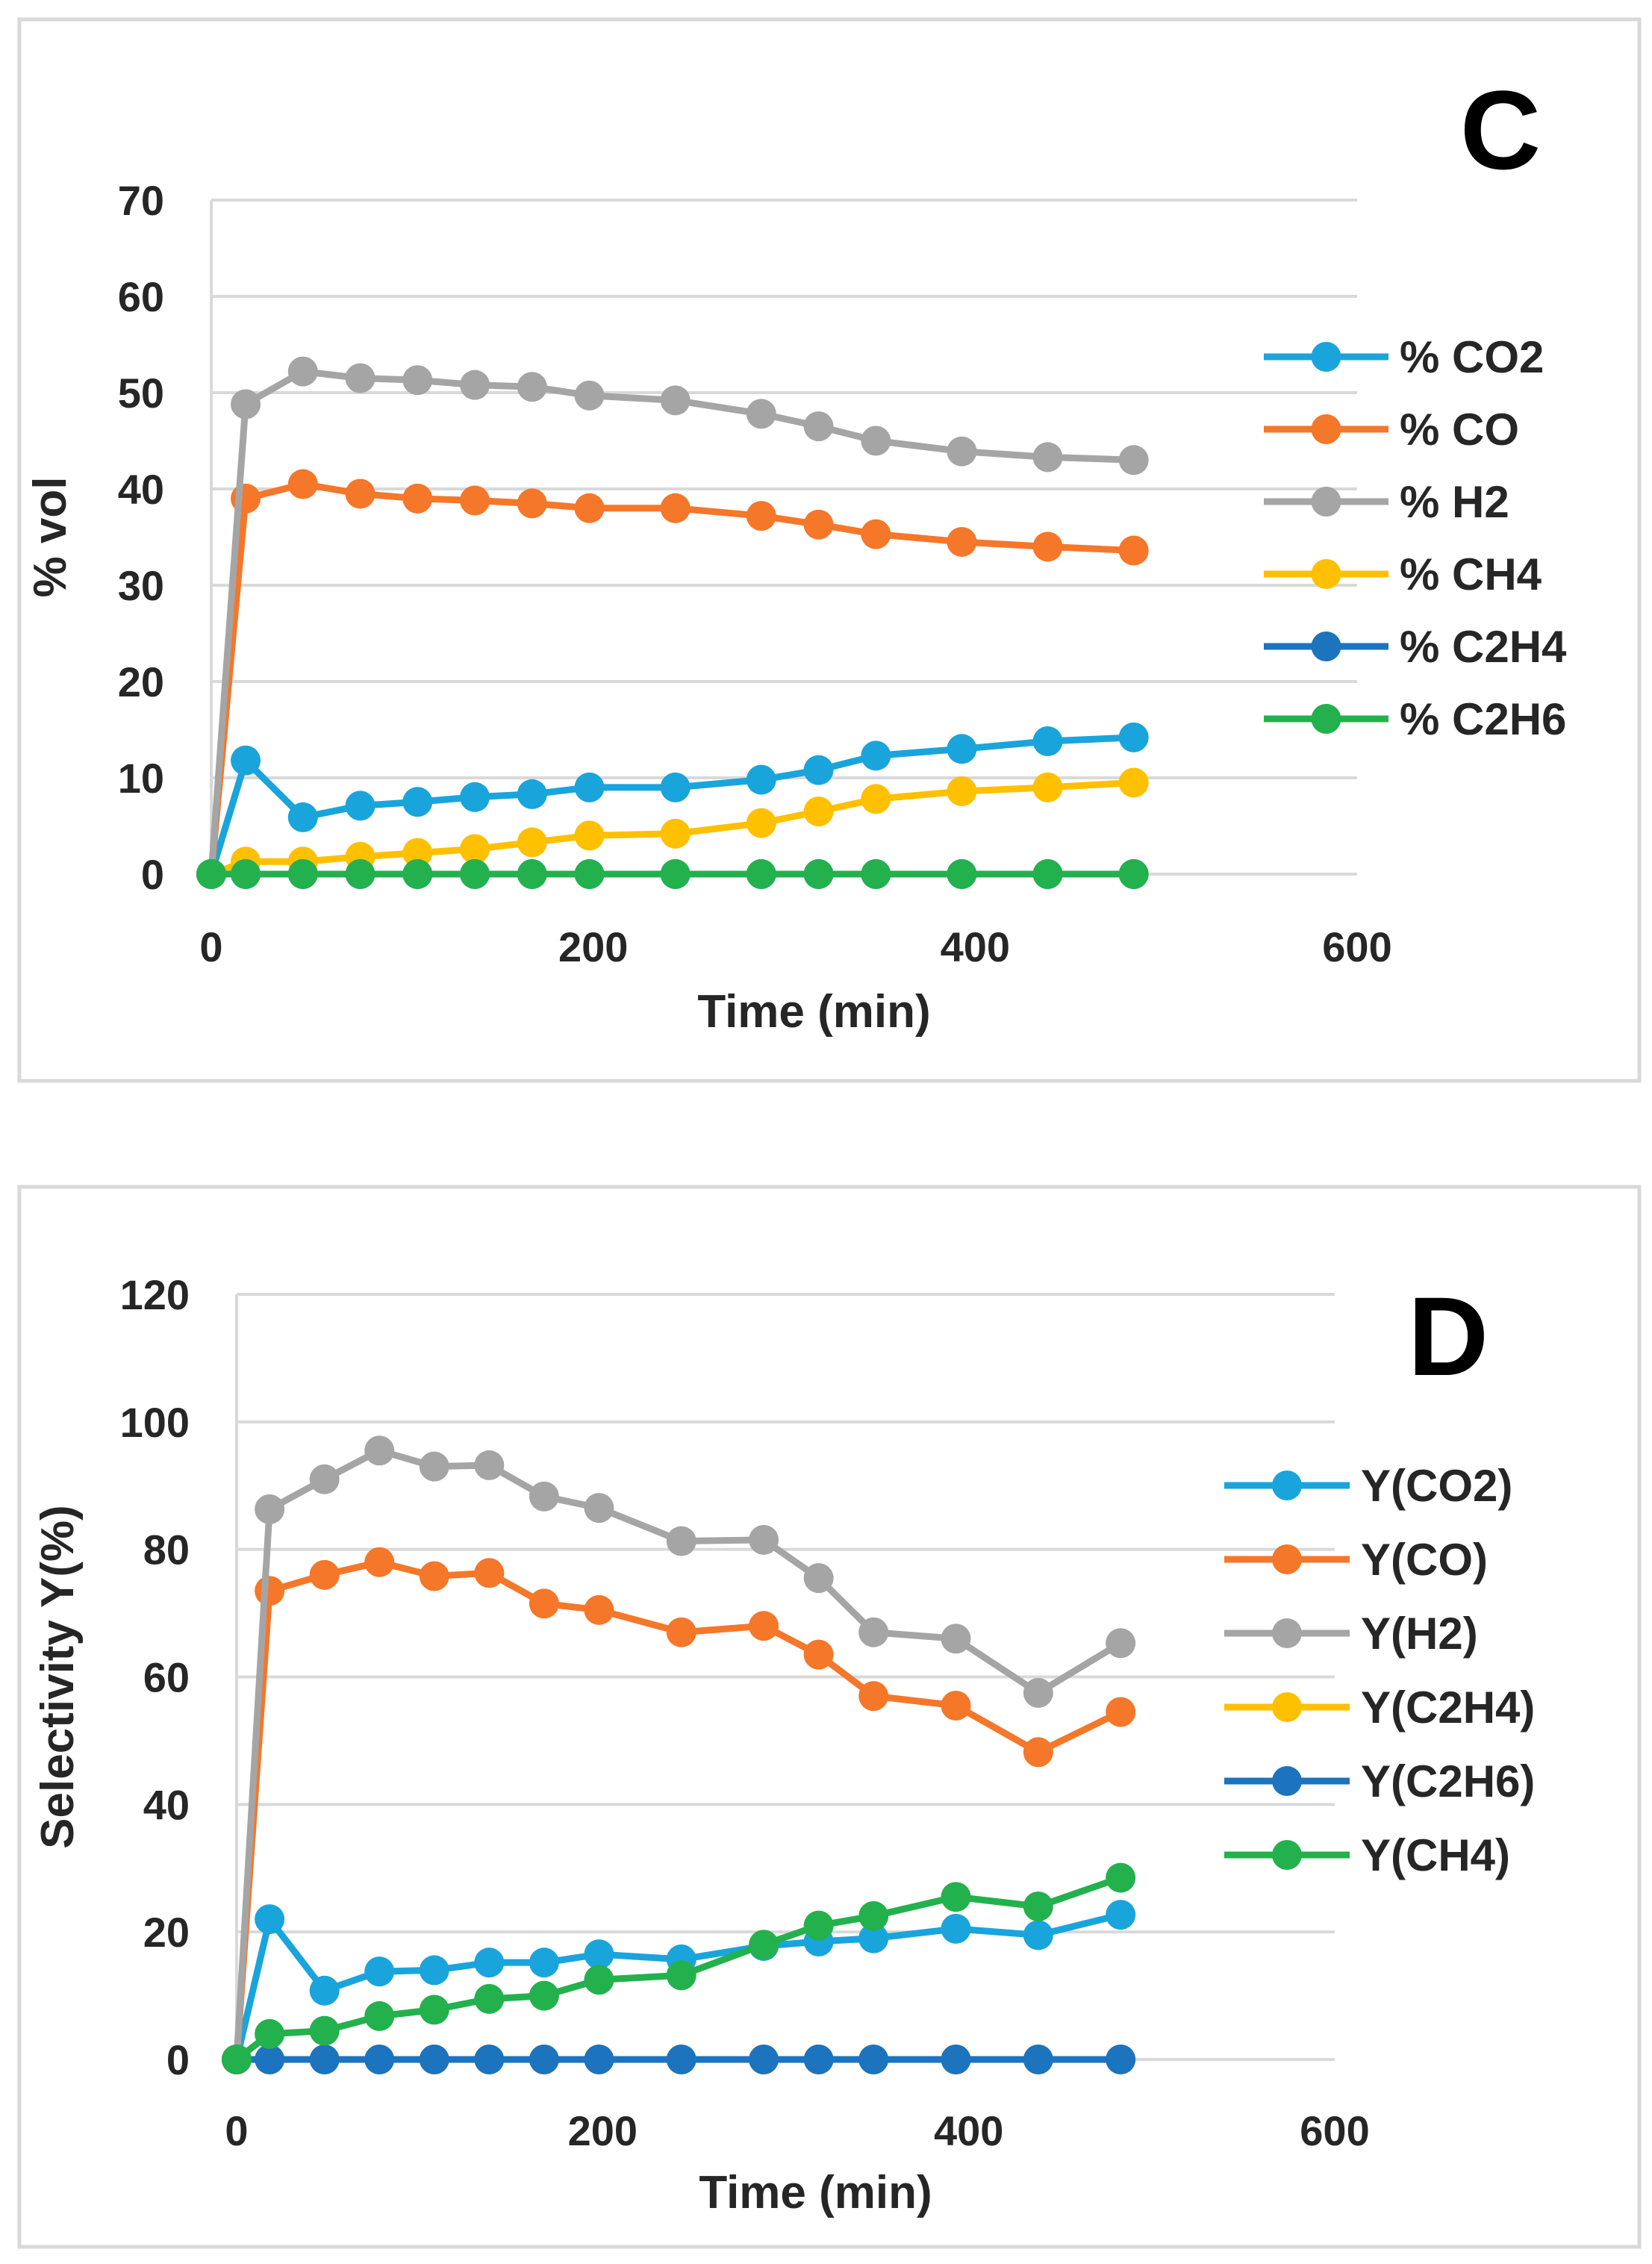 This screenshot has height=2264, width=1652. Describe the element at coordinates (155, 1294) in the screenshot. I see `y-tick-label: 120` at that location.